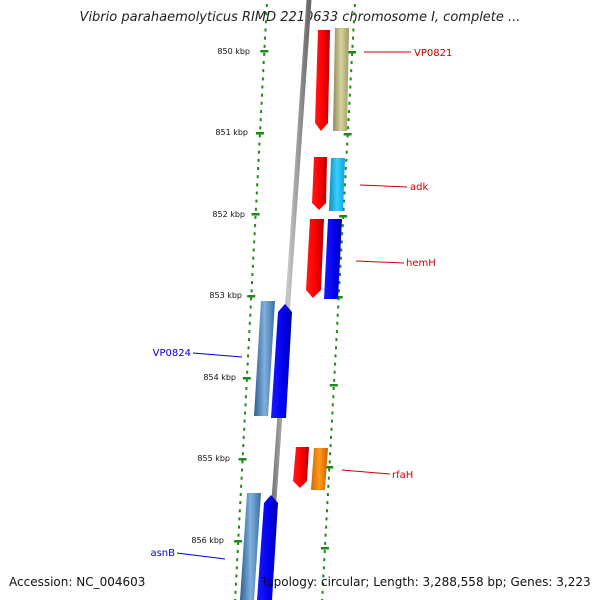 This screenshot has height=600, width=600. What do you see at coordinates (264, 358) in the screenshot?
I see `feature-vp0824-steelblue` at bounding box center [264, 358].